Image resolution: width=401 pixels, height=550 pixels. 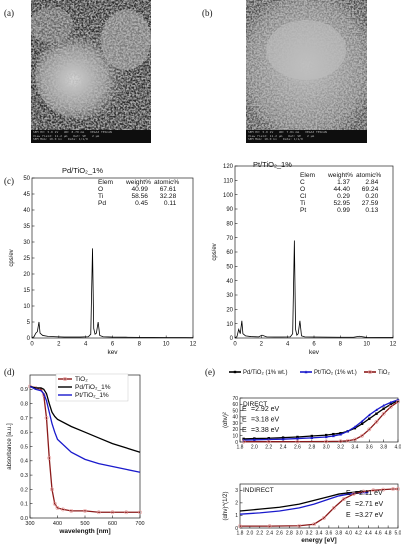 I want to click on indirect-bandgap-0-value: =2.11 eV, so click(x=369, y=493).